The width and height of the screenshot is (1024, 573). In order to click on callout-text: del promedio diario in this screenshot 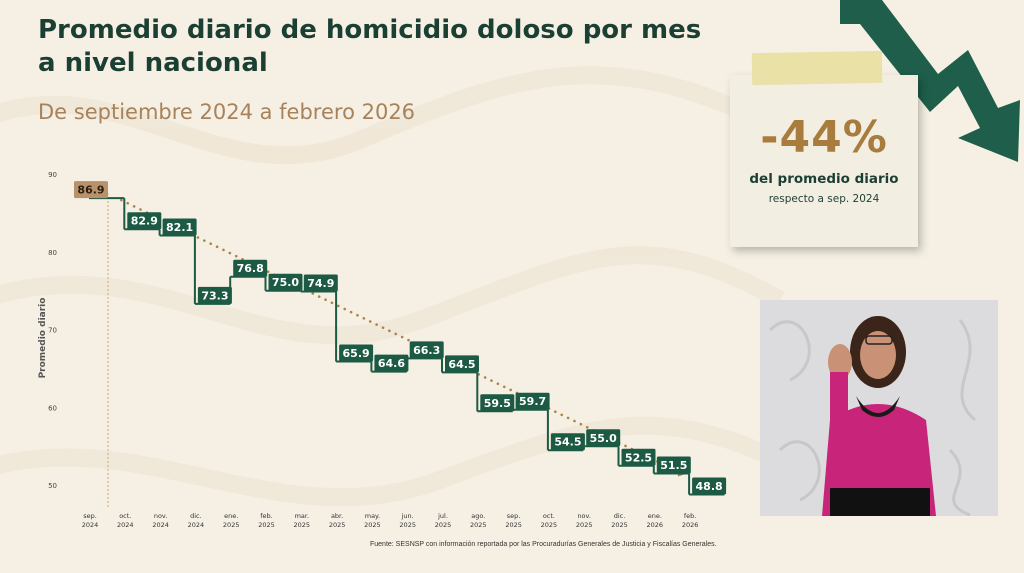, I will do `click(824, 179)`.